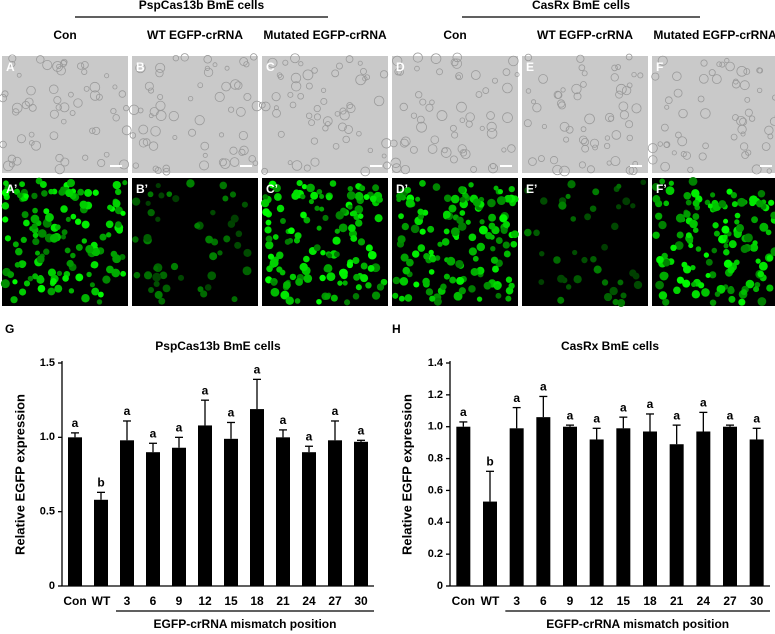  What do you see at coordinates (283, 601) in the screenshot?
I see `x-tick-label: 21` at bounding box center [283, 601].